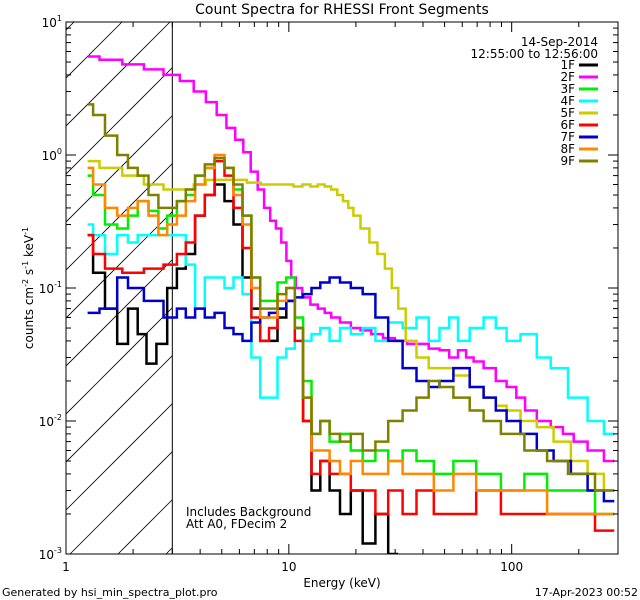  I want to click on y-tick-label: 10⁰, so click(52, 155).